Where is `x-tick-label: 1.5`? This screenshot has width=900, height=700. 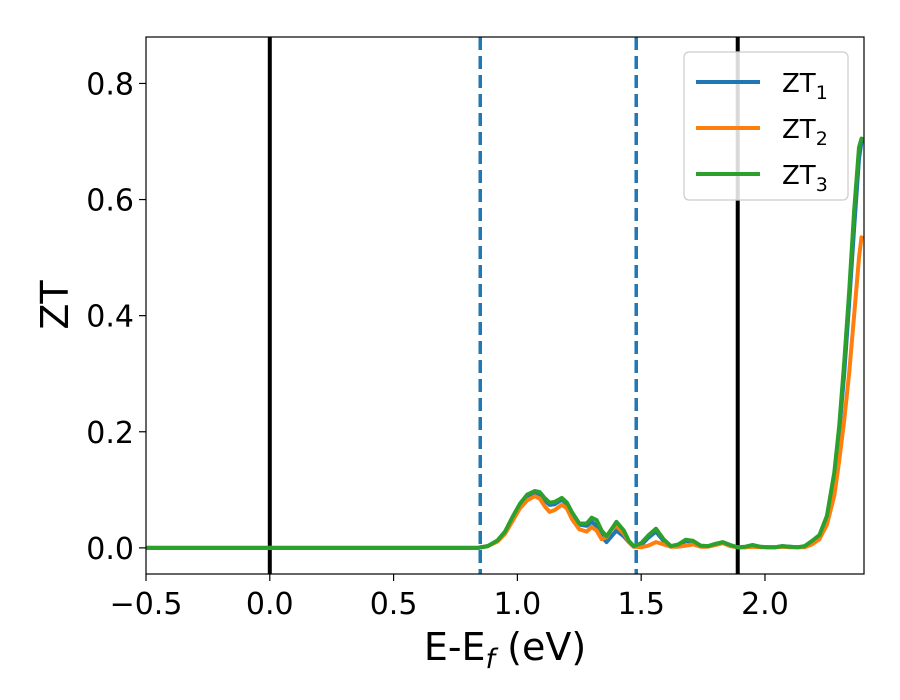
x-tick-label: 1.5 is located at coordinates (641, 604).